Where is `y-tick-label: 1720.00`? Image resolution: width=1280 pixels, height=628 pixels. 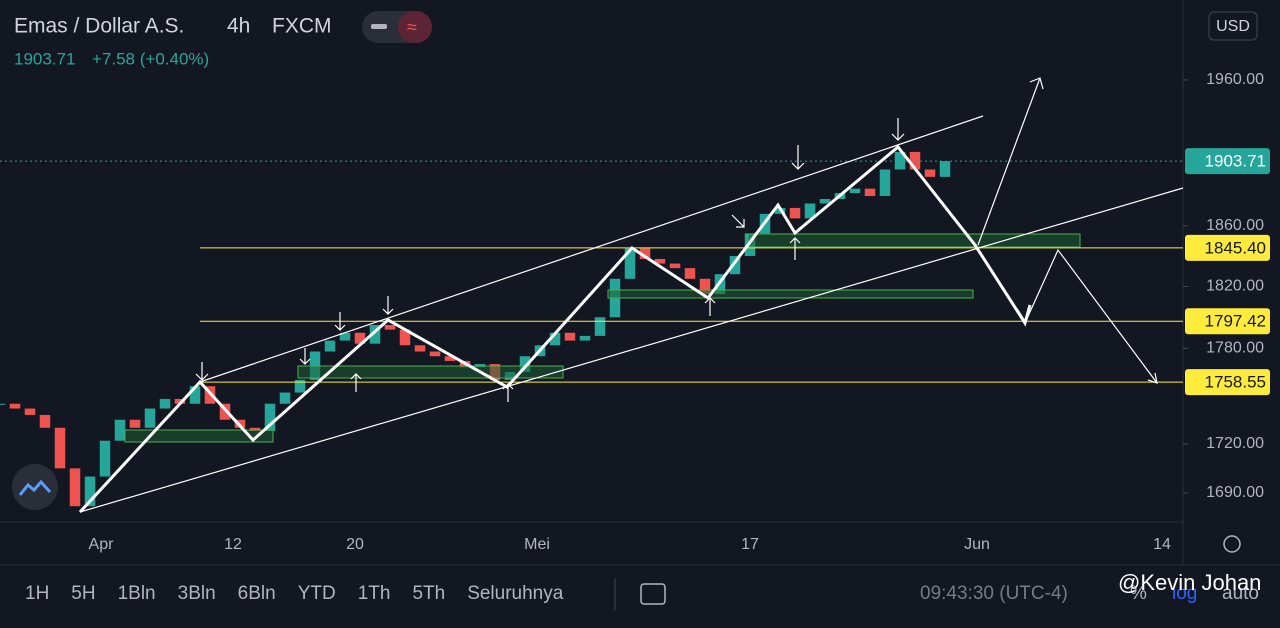
y-tick-label: 1720.00 is located at coordinates (1235, 443).